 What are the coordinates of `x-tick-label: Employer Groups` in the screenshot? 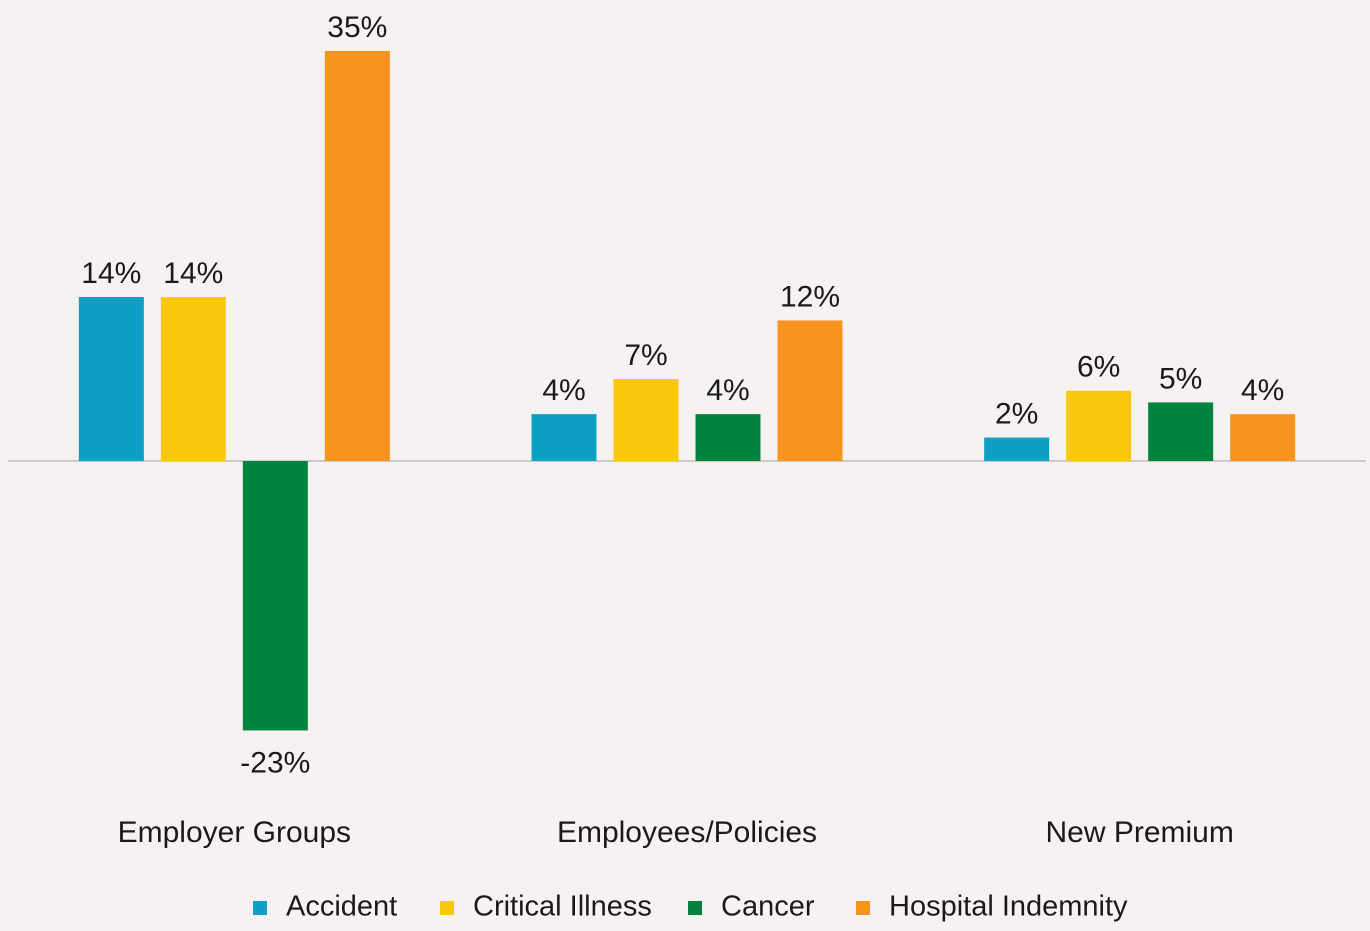 It's located at (234, 832).